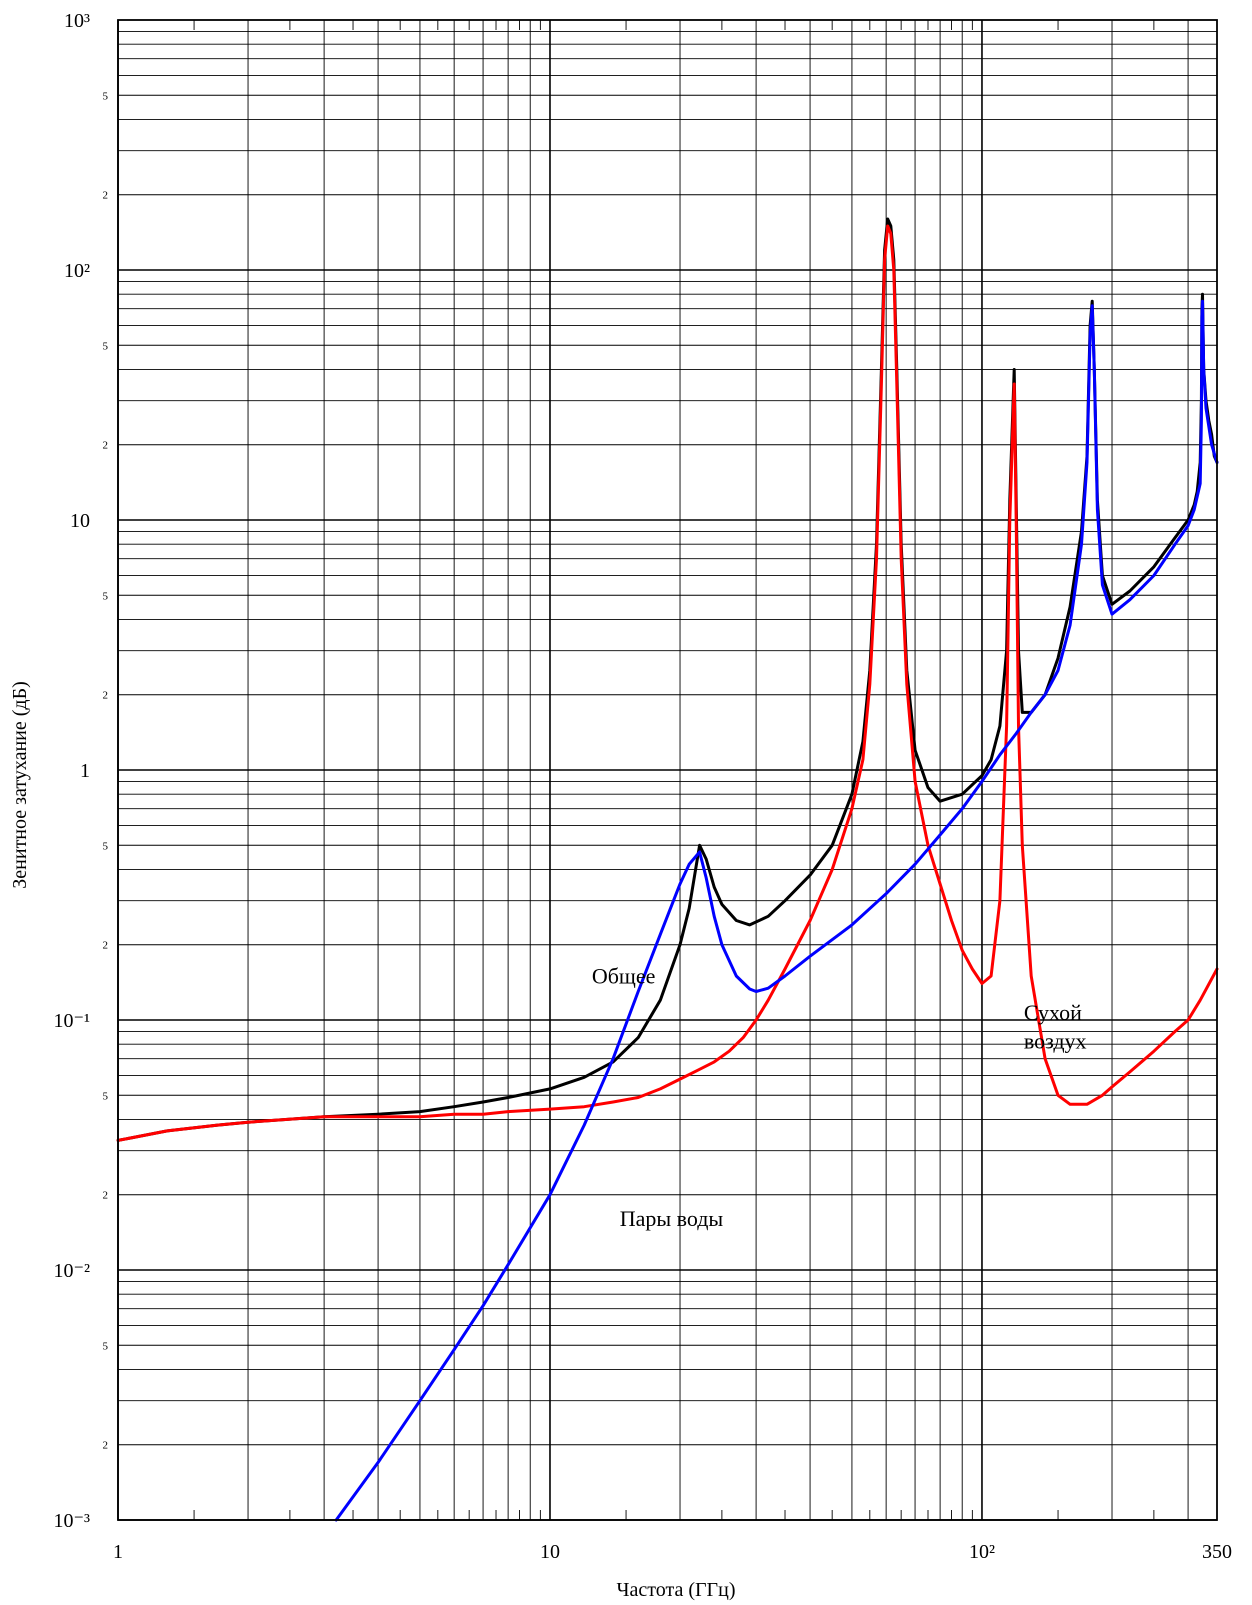 The width and height of the screenshot is (1252, 1605). What do you see at coordinates (80, 521) in the screenshot?
I see `y-tick-label: 10` at bounding box center [80, 521].